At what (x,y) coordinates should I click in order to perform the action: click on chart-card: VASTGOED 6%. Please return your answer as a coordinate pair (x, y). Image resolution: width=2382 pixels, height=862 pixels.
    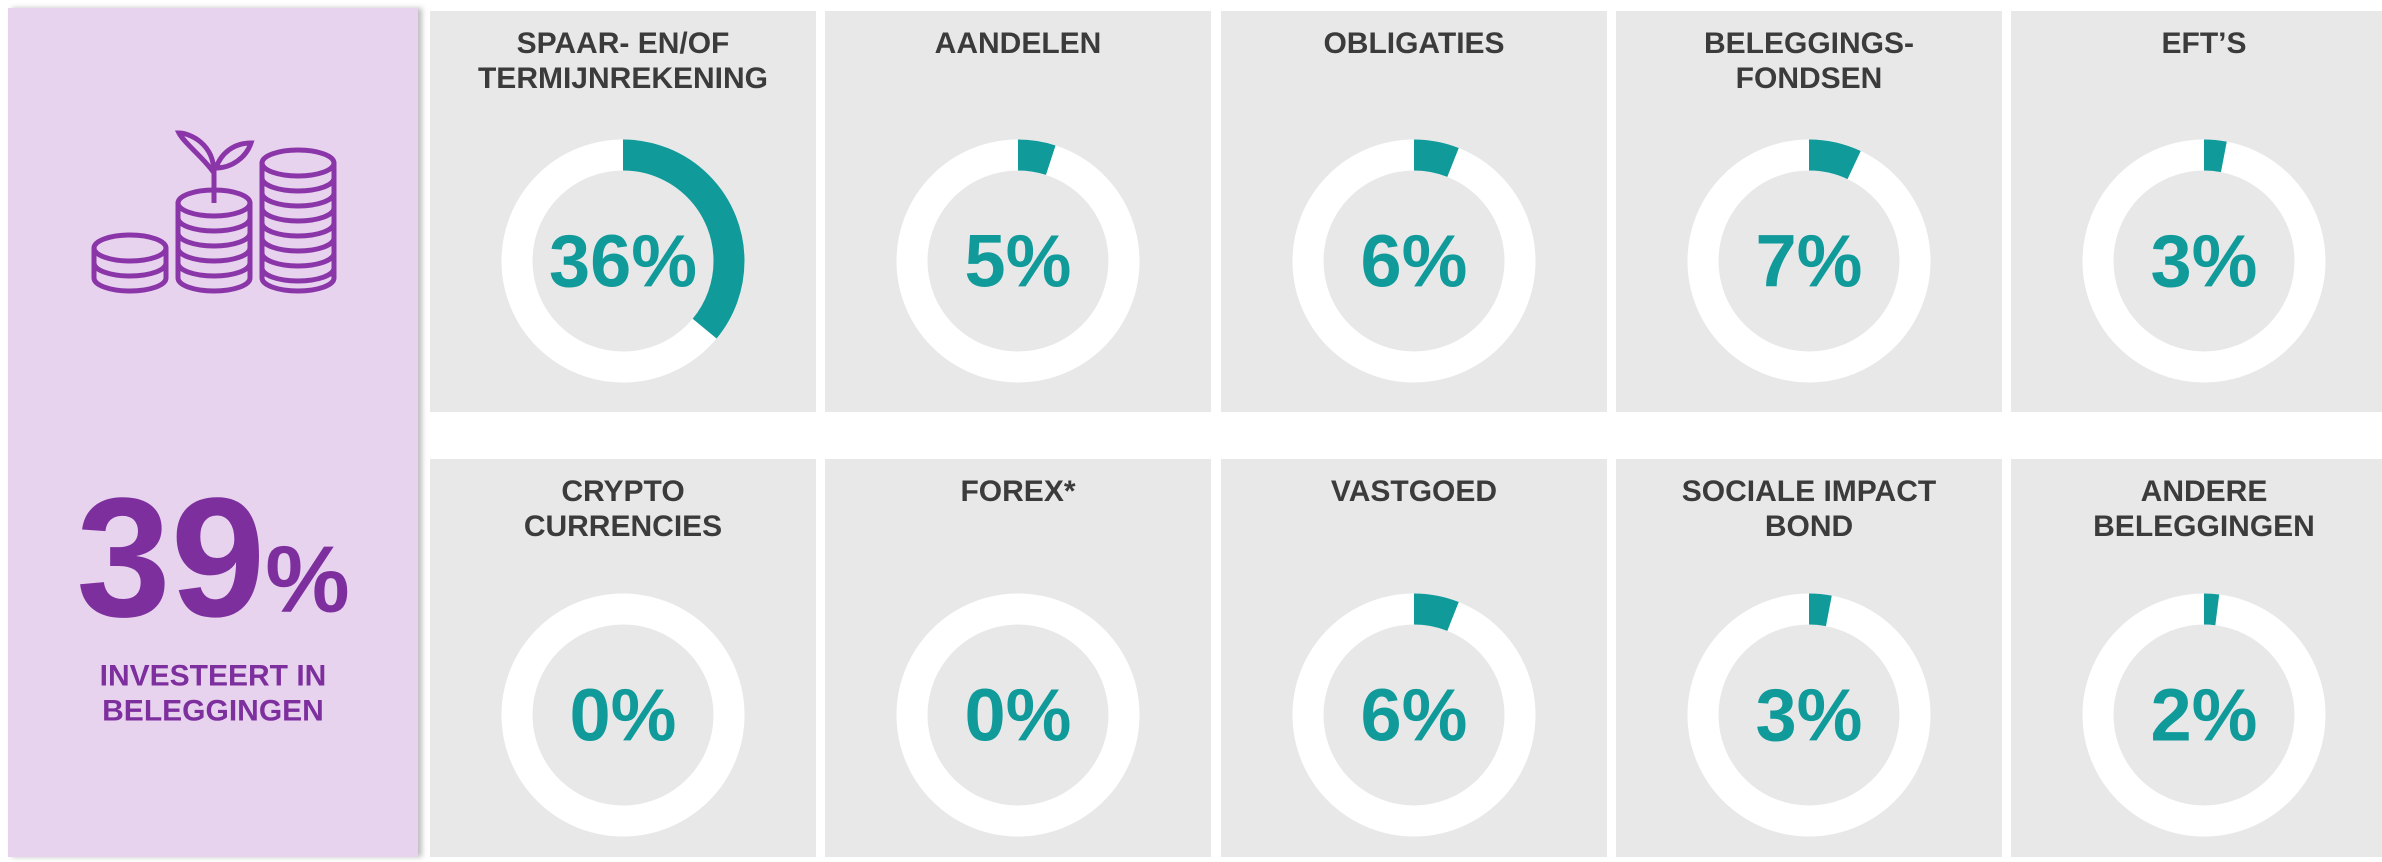
    Looking at the image, I should click on (1414, 658).